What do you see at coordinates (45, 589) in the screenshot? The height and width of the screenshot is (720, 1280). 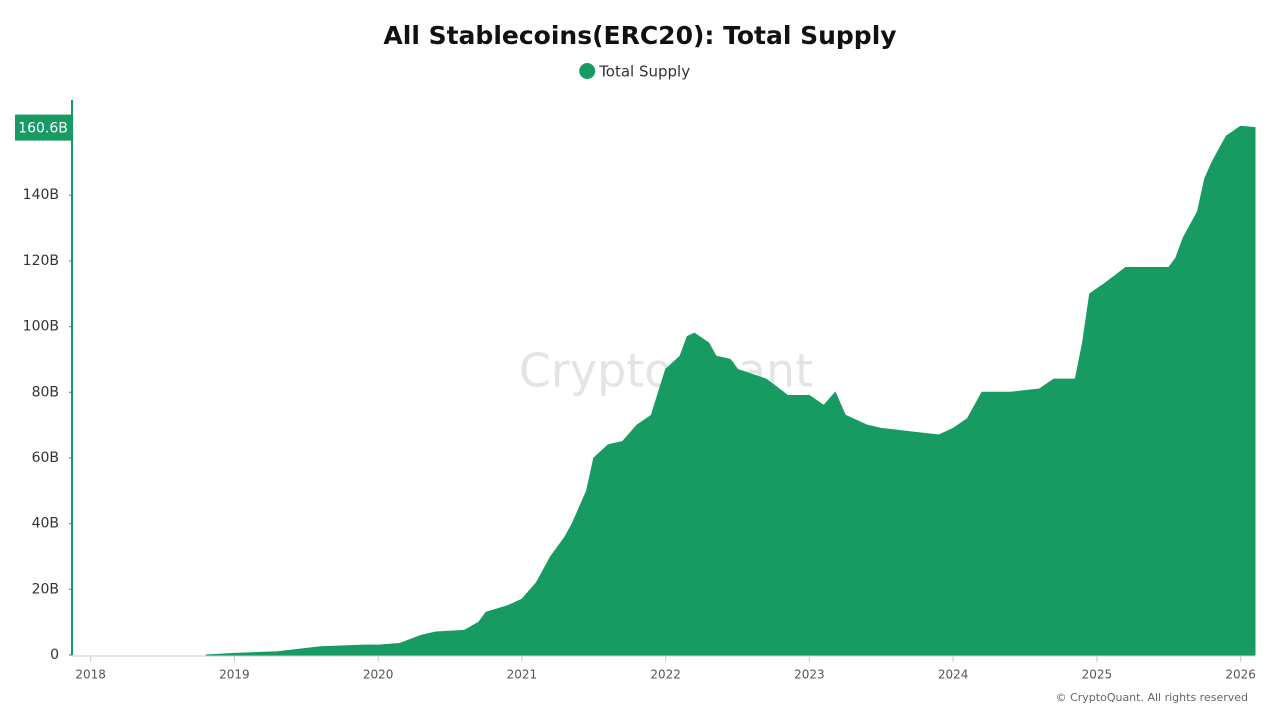 I see `y-tick-label: 20B` at bounding box center [45, 589].